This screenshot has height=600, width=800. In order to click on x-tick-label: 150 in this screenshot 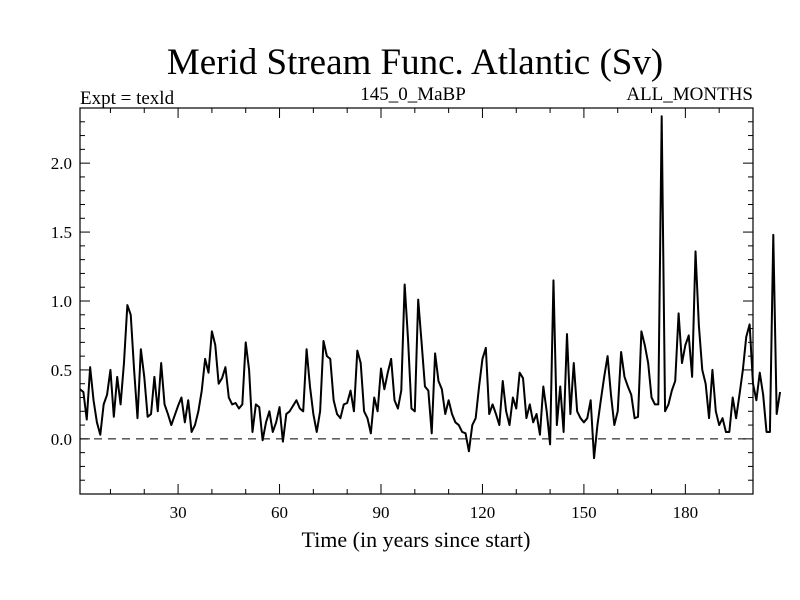, I will do `click(584, 512)`.